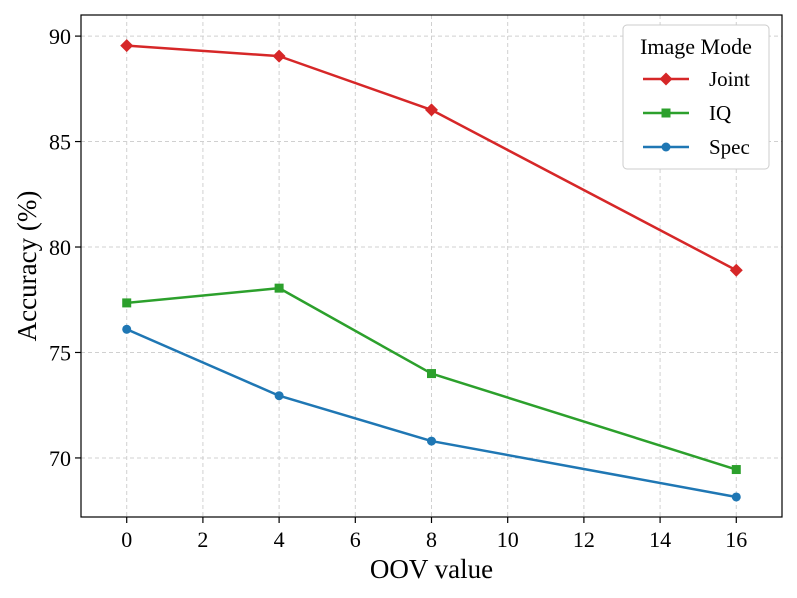  What do you see at coordinates (736, 539) in the screenshot?
I see `x-tick-label: 16` at bounding box center [736, 539].